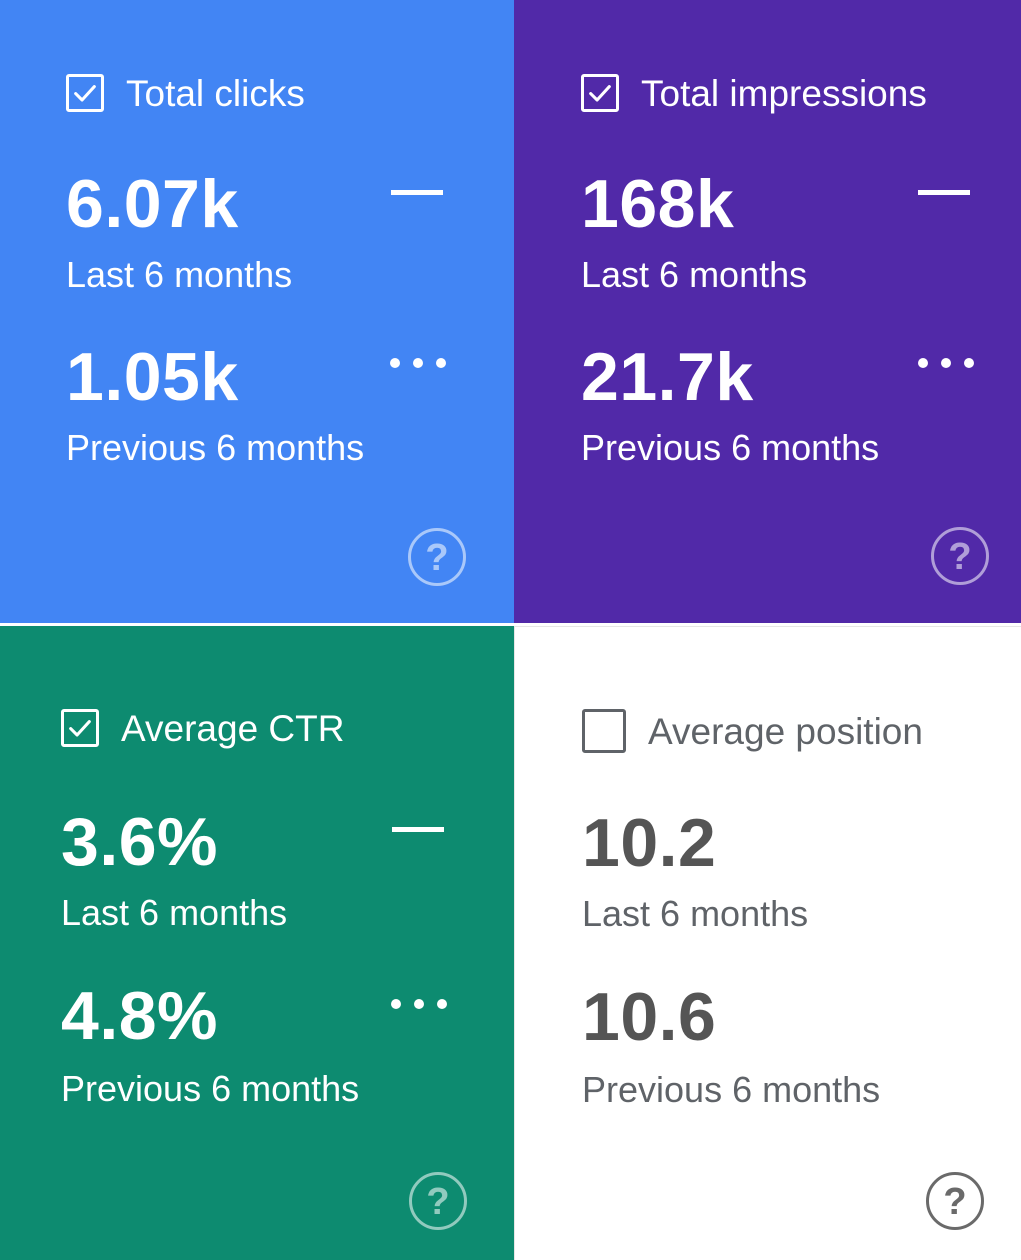  Describe the element at coordinates (785, 731) in the screenshot. I see `metric-label: Average position` at that location.